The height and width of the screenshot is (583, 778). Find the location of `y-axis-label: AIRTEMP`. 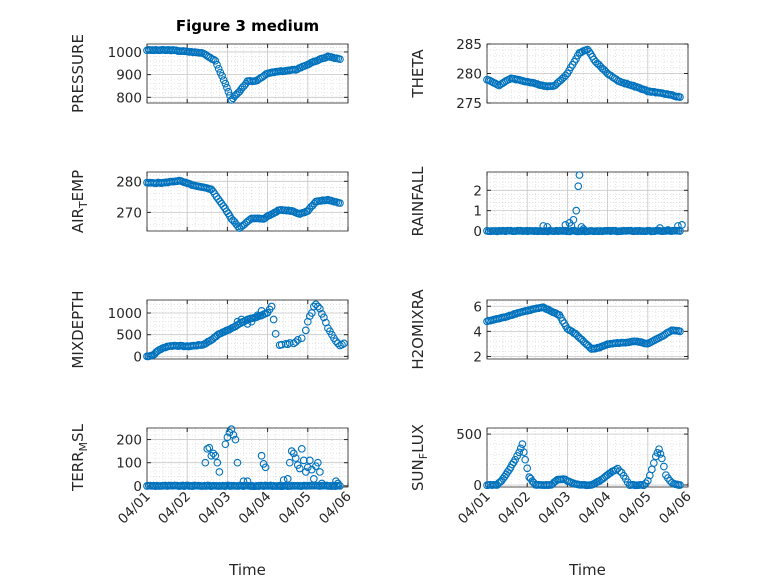

y-axis-label: AIRTEMP is located at coordinates (79, 201).